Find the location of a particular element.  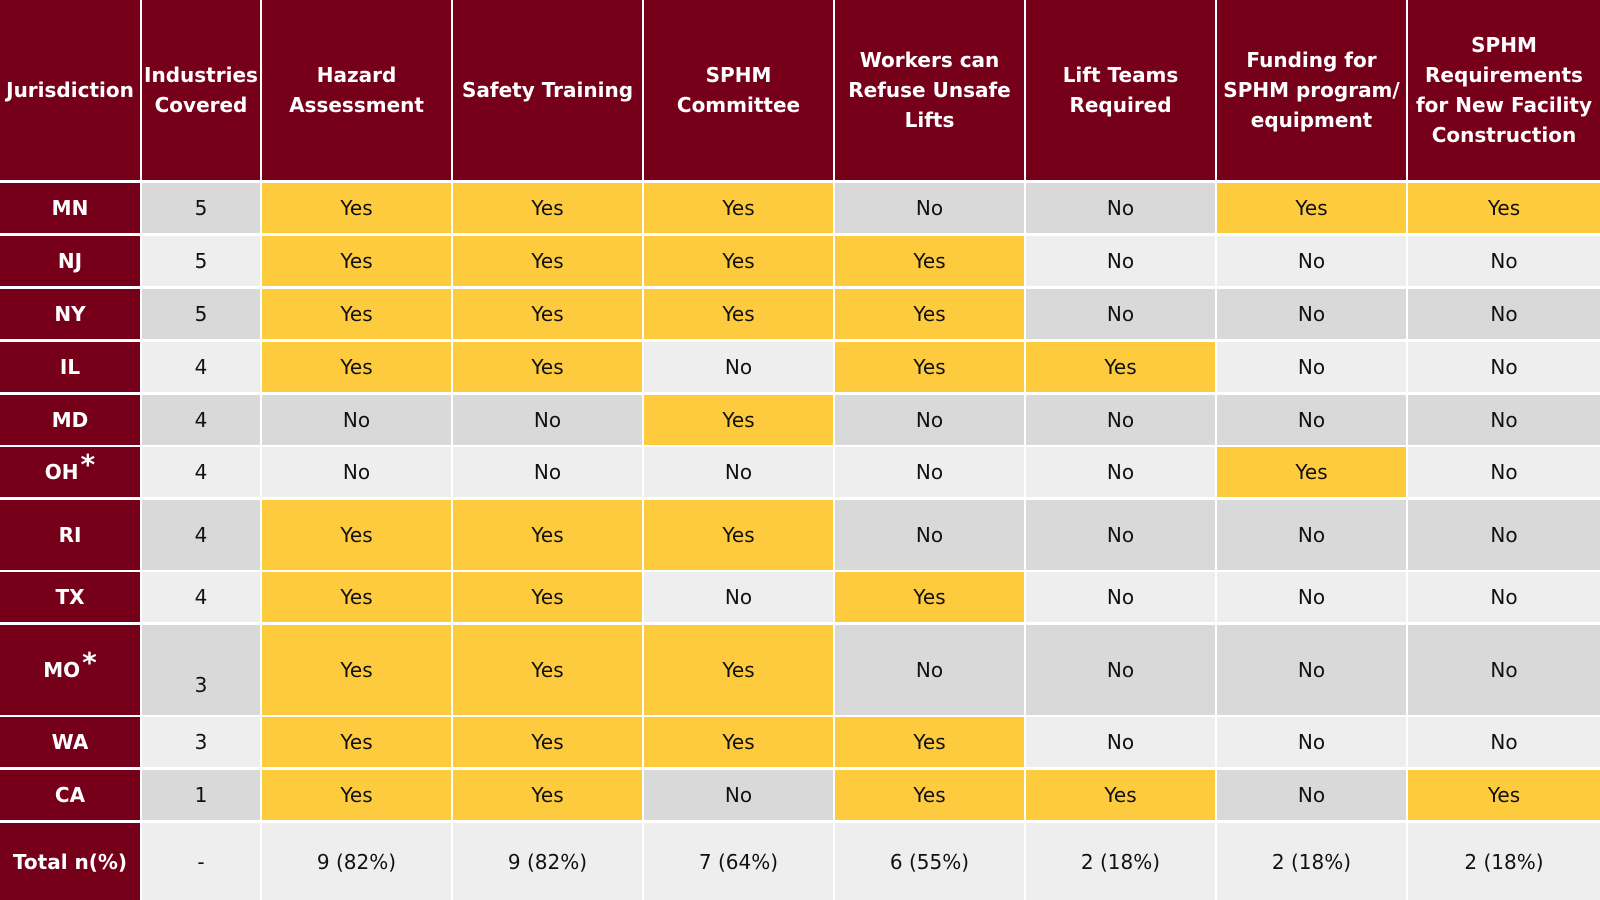

total-industries-cell-text: - is located at coordinates (201, 861).